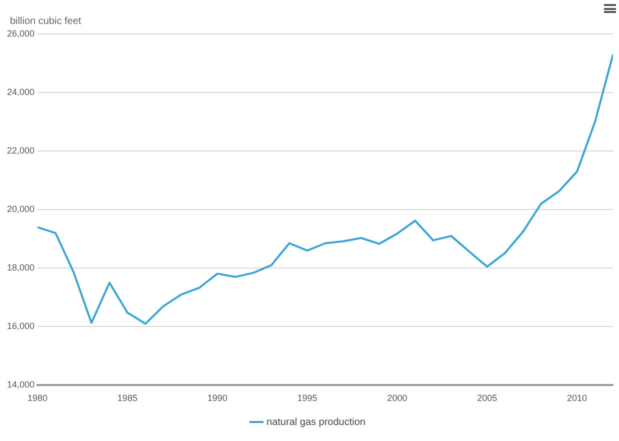 The image size is (619, 441). Describe the element at coordinates (20, 33) in the screenshot. I see `y-tick-label: 26,000` at that location.